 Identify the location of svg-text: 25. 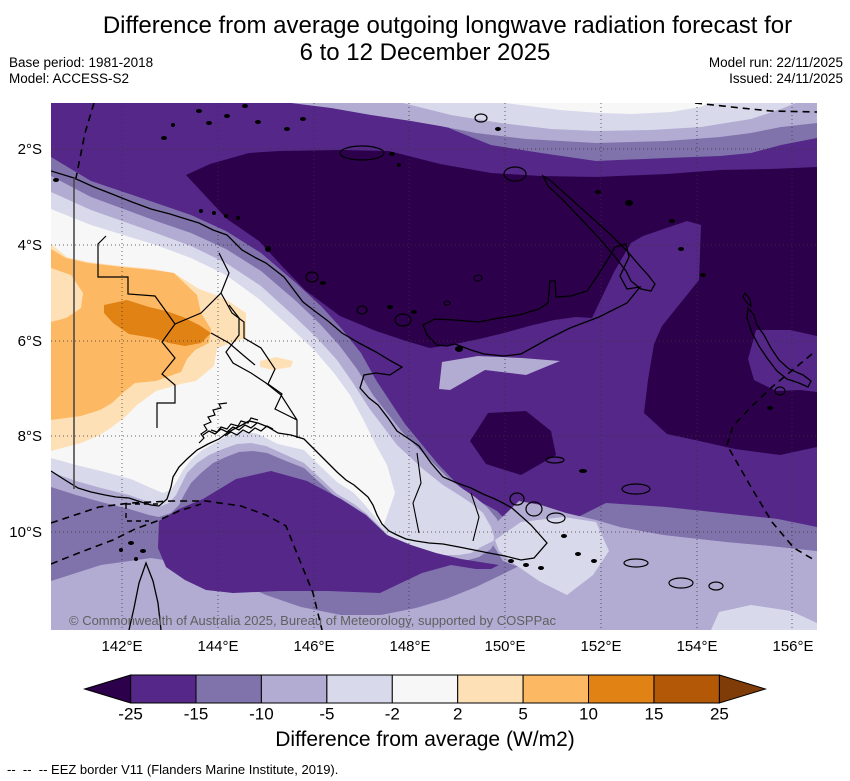
(719, 714).